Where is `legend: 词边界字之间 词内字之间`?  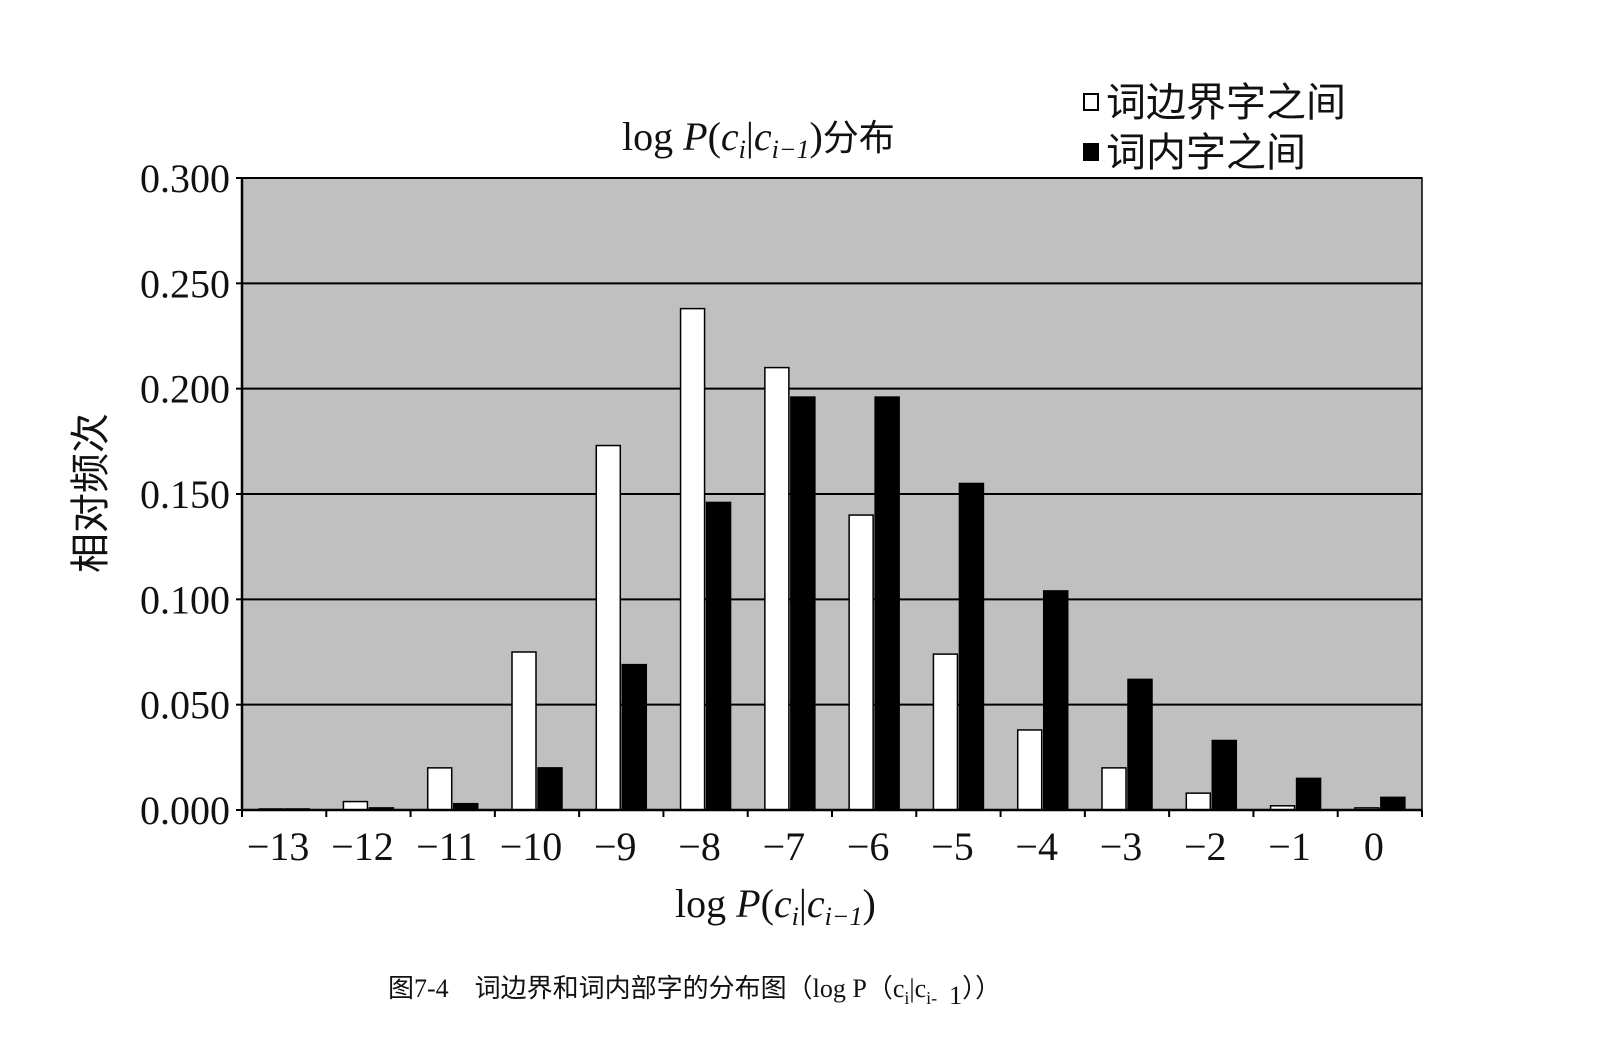
legend: 词边界字之间 词内字之间 is located at coordinates (1214, 128).